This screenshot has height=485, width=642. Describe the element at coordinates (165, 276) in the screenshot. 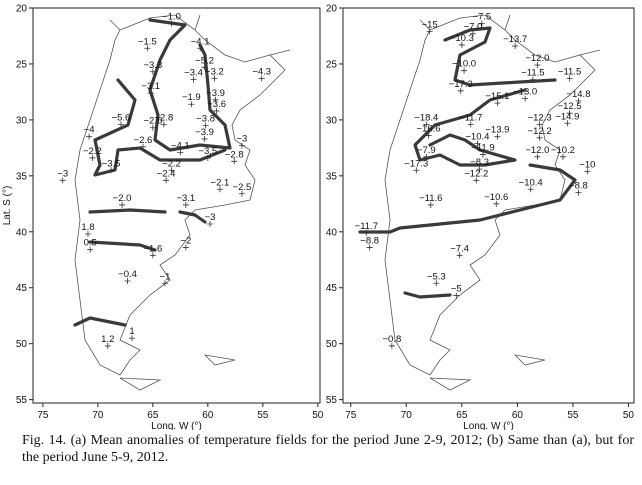

I see `value-label: −1` at that location.